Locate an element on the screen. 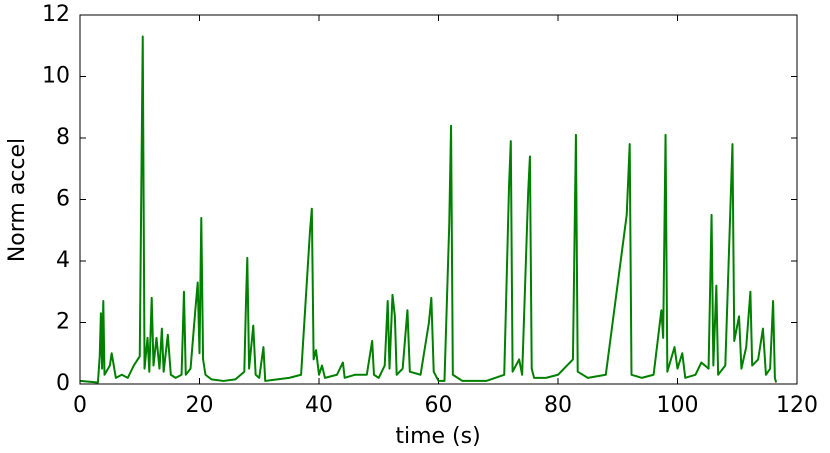 The width and height of the screenshot is (830, 453). x-axis-label: time (s) is located at coordinates (437, 436).